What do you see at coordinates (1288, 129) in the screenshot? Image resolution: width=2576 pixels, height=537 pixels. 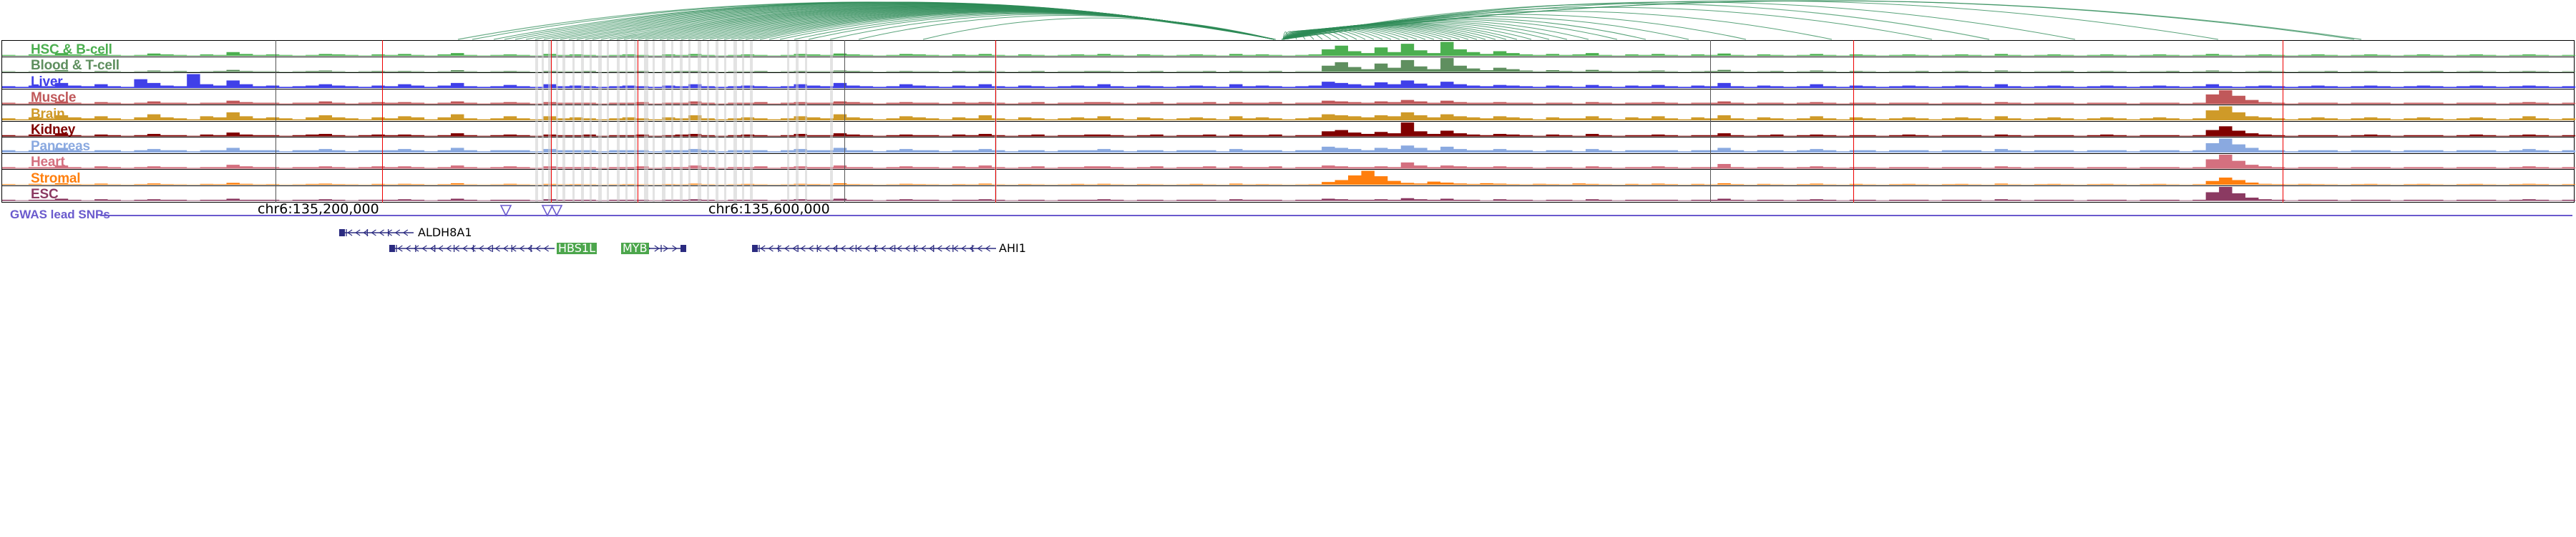 I see `track-row: Kidney` at bounding box center [1288, 129].